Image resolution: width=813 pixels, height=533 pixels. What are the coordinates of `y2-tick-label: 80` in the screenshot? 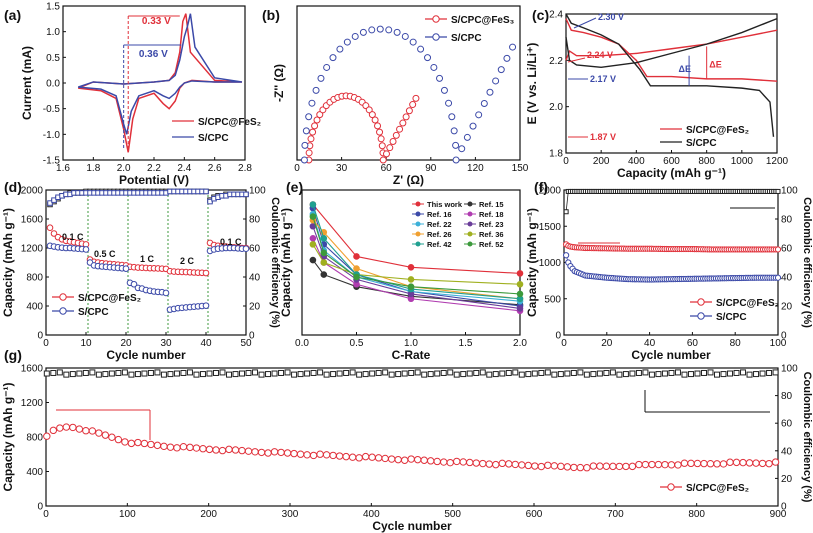 It's located at (255, 220).